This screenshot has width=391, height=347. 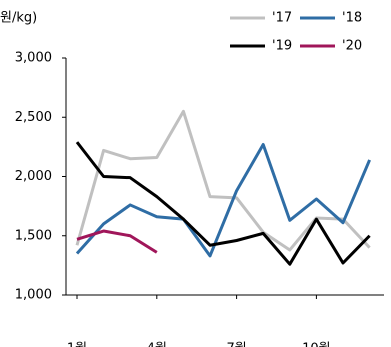 What do you see at coordinates (352, 18) in the screenshot?
I see `legend-label: '18` at bounding box center [352, 18].